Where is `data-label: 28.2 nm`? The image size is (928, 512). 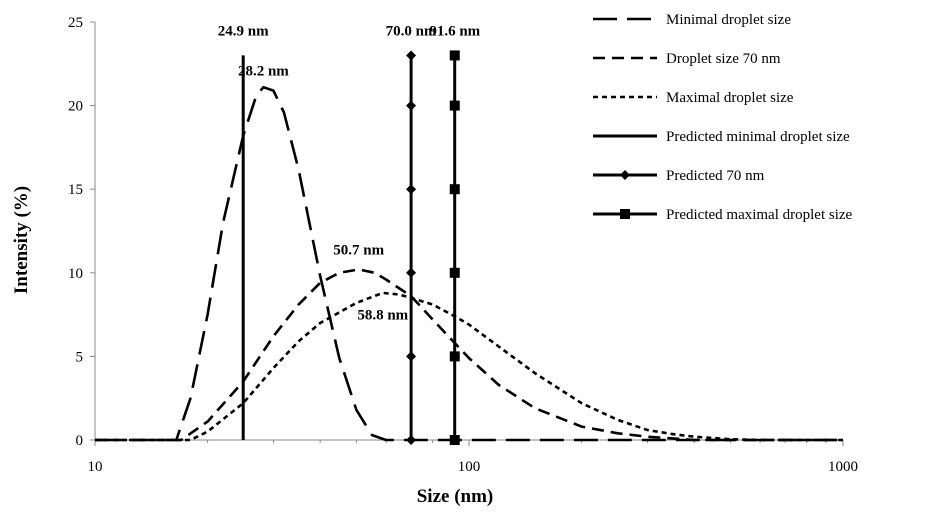
data-label: 28.2 nm is located at coordinates (263, 72).